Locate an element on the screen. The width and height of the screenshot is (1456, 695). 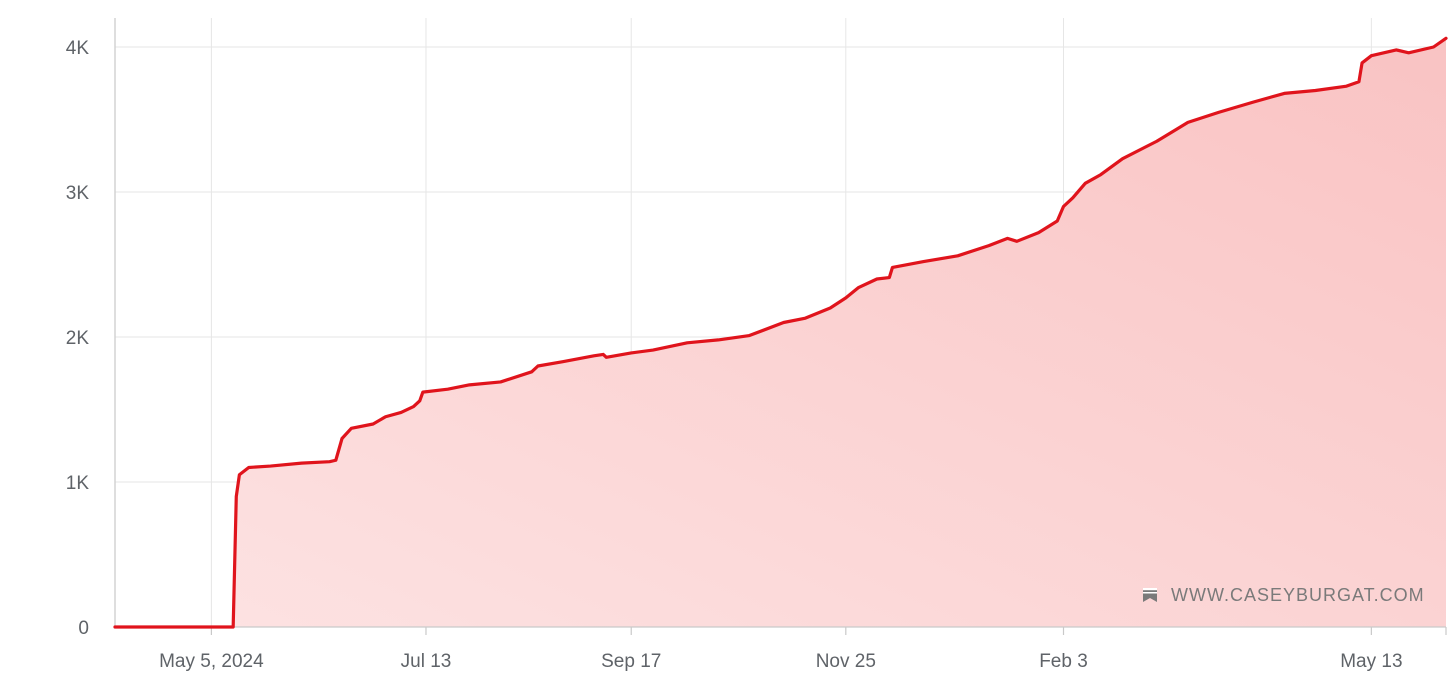
x-tick-label-1: Jul 13 is located at coordinates (426, 661).